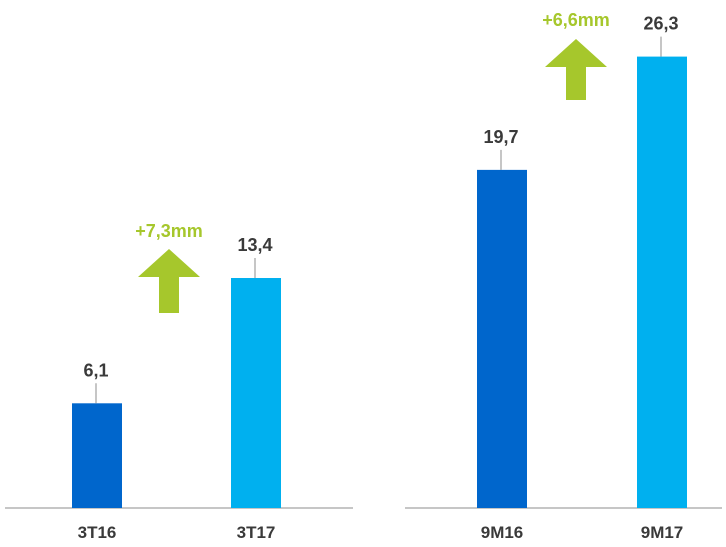  What do you see at coordinates (169, 231) in the screenshot?
I see `change-label: +7,3mm` at bounding box center [169, 231].